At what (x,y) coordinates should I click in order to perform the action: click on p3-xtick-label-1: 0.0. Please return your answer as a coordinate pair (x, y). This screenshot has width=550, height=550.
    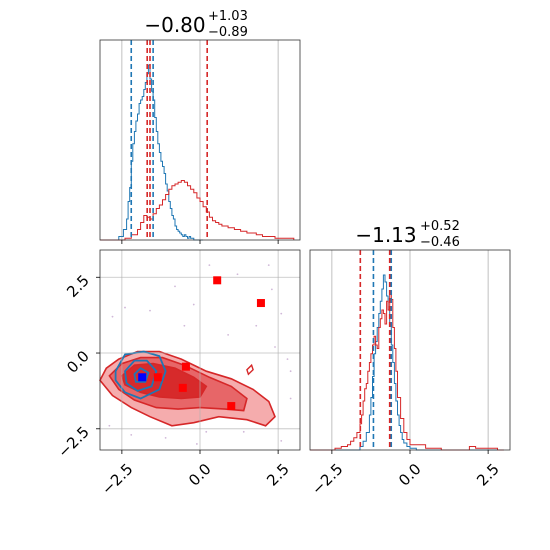
    Looking at the image, I should click on (200, 475).